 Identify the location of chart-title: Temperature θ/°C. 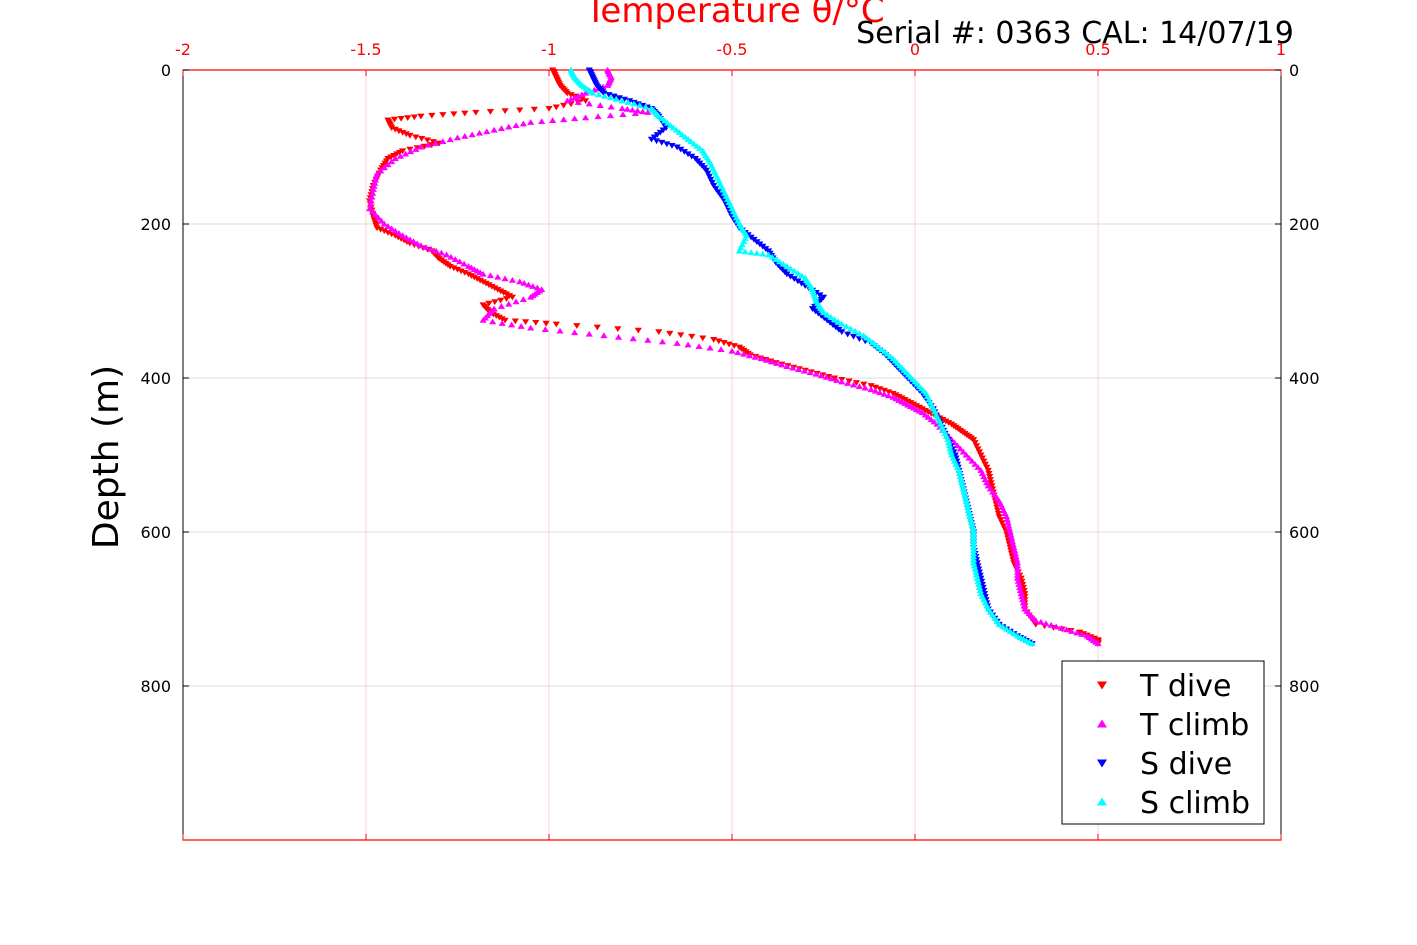
(734, 15).